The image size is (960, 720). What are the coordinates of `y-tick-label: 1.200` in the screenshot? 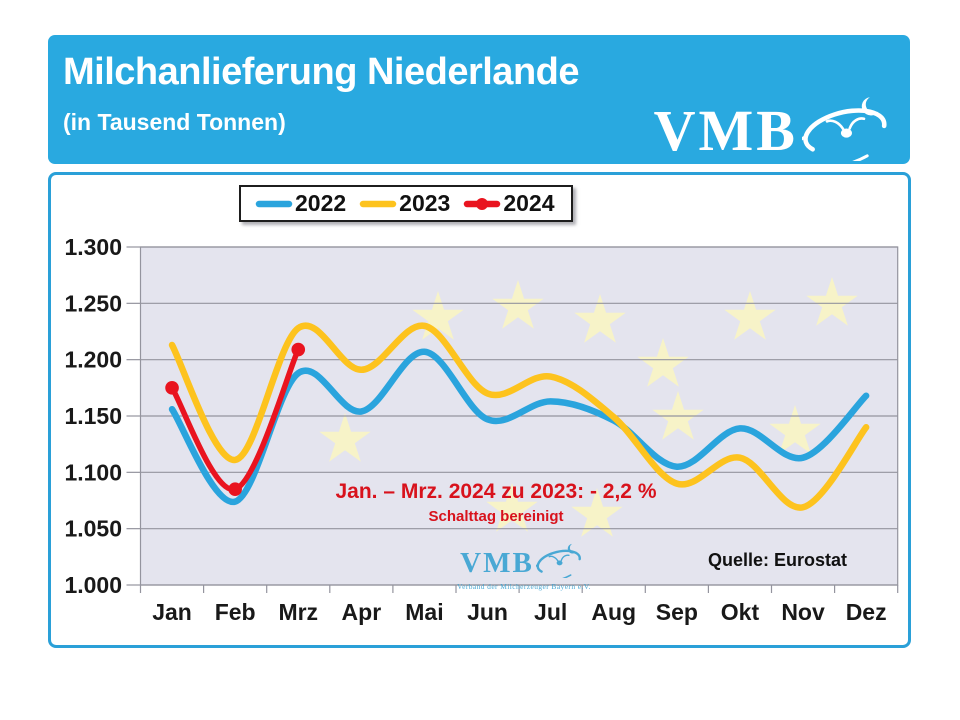 It's located at (93, 360).